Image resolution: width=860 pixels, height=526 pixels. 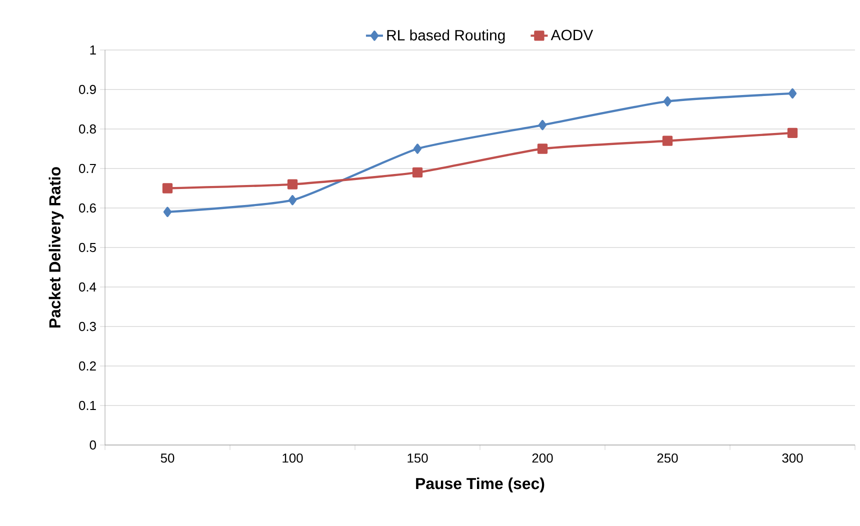 I want to click on y-tick-label: 0.9, so click(x=87, y=89).